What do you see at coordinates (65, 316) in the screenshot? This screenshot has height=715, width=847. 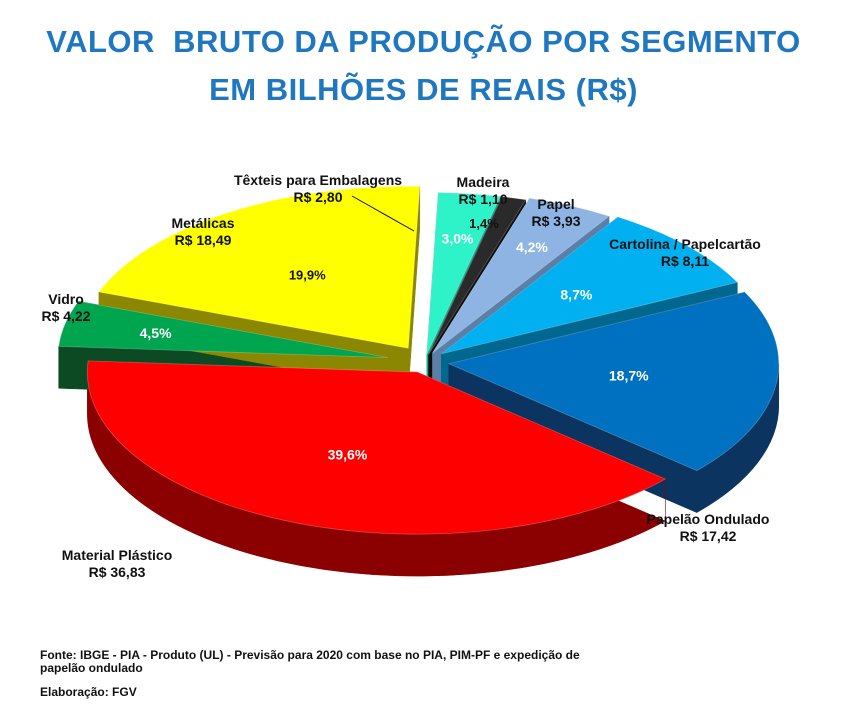 I see `value-label-vidro: R$ 4,22` at bounding box center [65, 316].